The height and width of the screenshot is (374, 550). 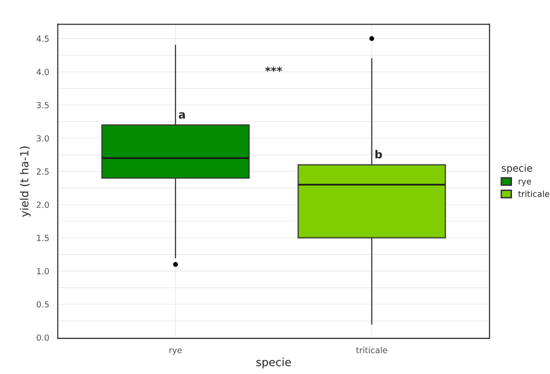 What do you see at coordinates (181, 115) in the screenshot?
I see `annotation: a` at bounding box center [181, 115].